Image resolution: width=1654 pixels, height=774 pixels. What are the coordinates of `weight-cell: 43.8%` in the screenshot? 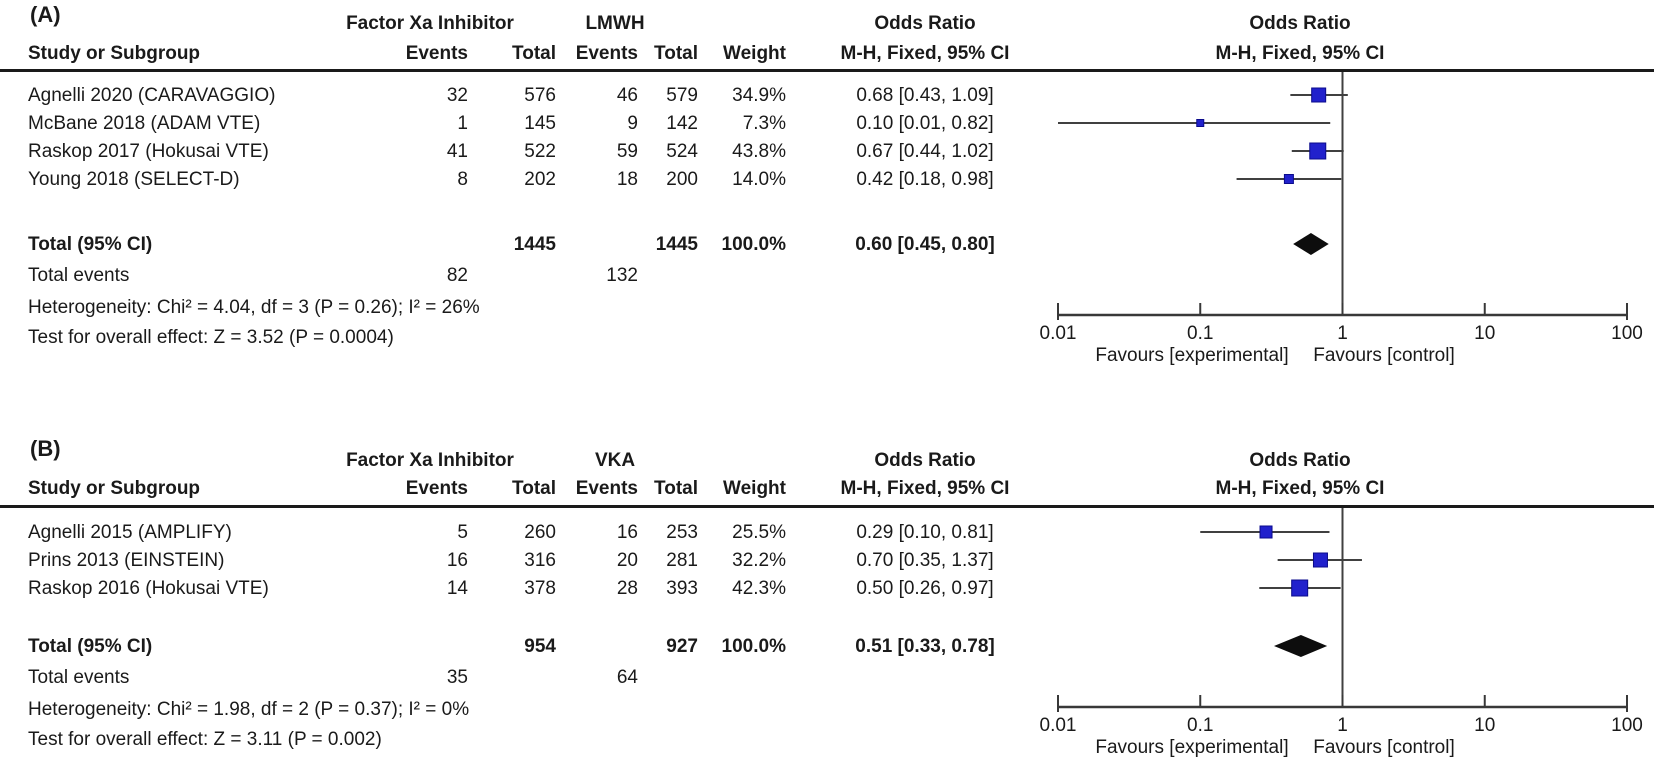 It's located at (759, 151).